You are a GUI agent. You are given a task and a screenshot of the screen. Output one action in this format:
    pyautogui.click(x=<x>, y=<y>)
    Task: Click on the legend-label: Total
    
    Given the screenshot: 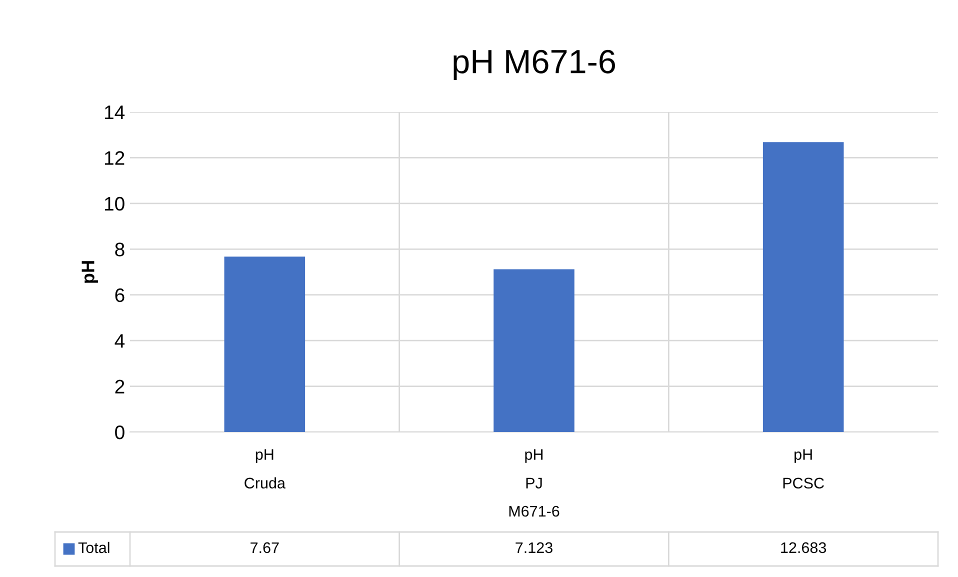 What is the action you would take?
    pyautogui.click(x=94, y=548)
    